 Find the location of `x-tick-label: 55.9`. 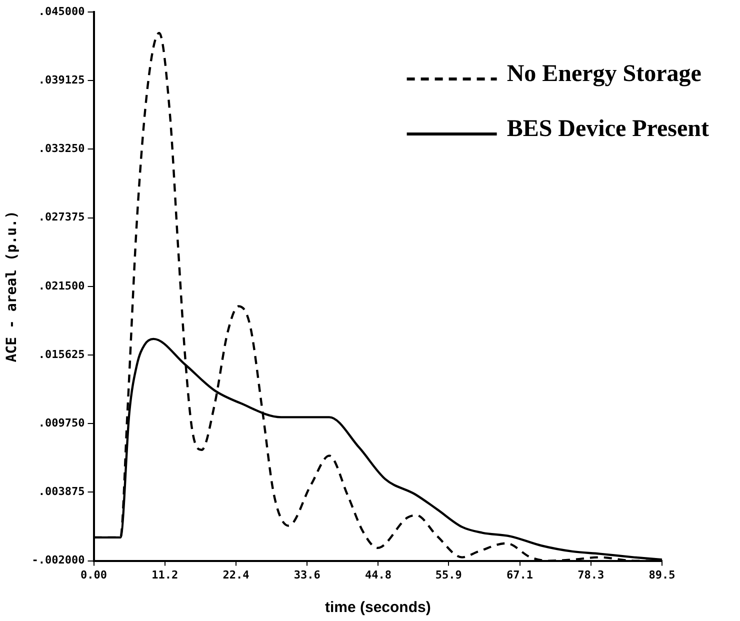

x-tick-label: 55.9 is located at coordinates (448, 575).